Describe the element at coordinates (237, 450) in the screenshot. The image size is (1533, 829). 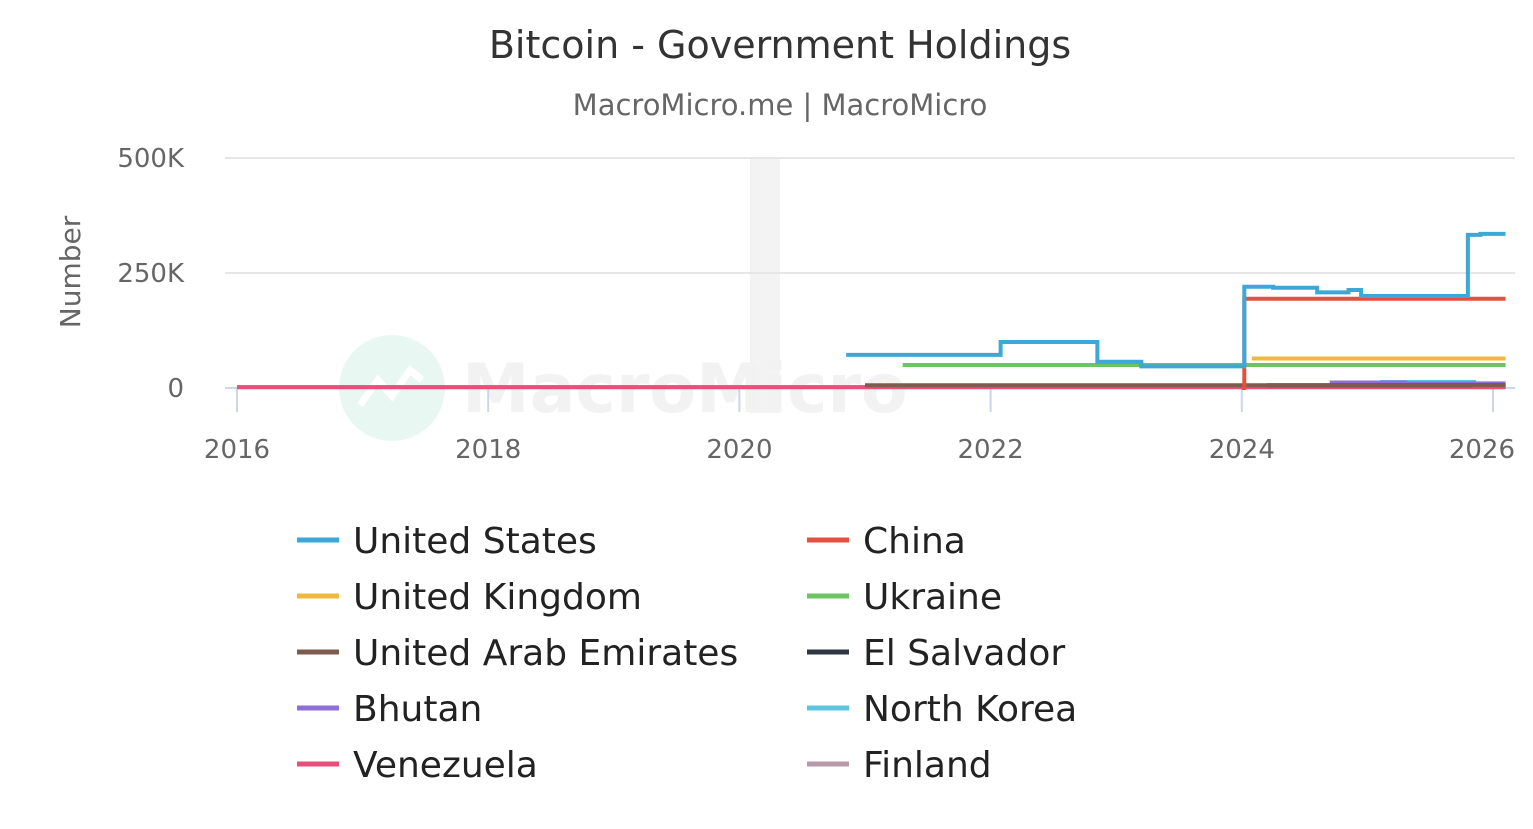
I see `x-tick-label: 2016` at that location.